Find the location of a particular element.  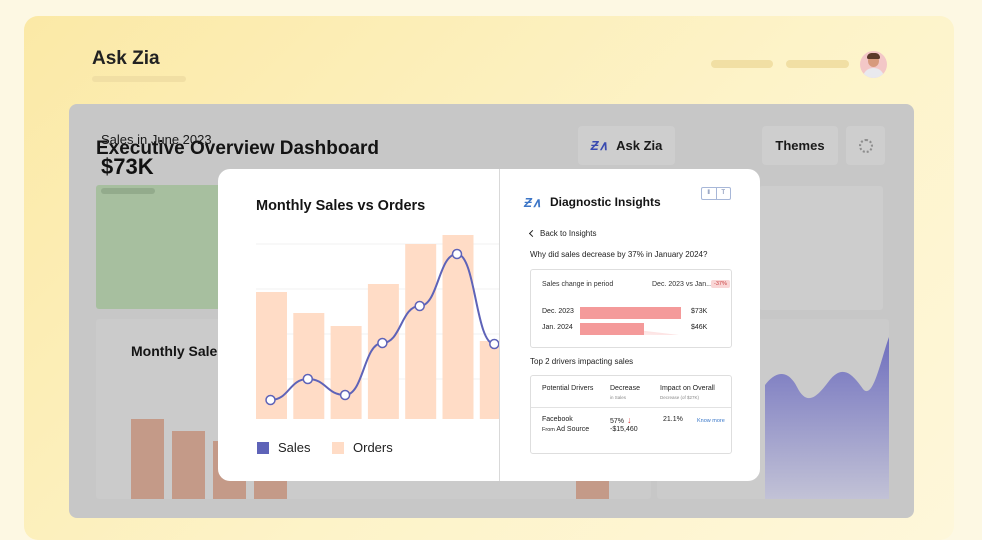

table-header: Decrease is located at coordinates (625, 388).